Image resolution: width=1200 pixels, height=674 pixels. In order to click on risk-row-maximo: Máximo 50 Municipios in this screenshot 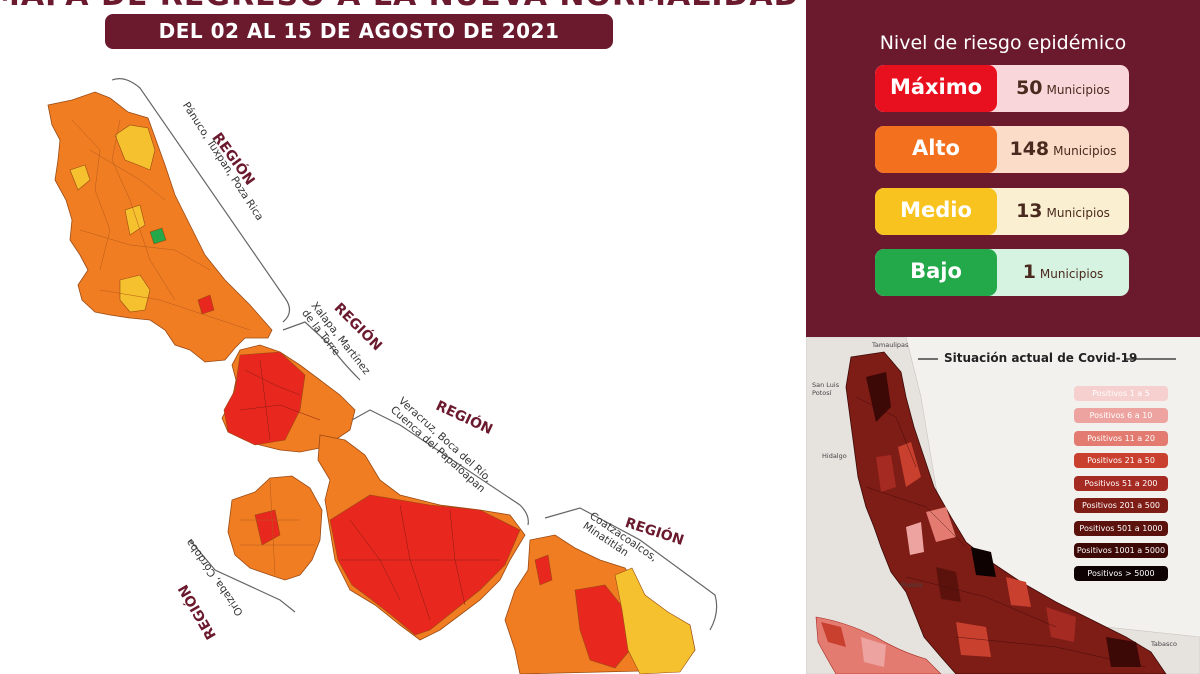, I will do `click(1002, 88)`.